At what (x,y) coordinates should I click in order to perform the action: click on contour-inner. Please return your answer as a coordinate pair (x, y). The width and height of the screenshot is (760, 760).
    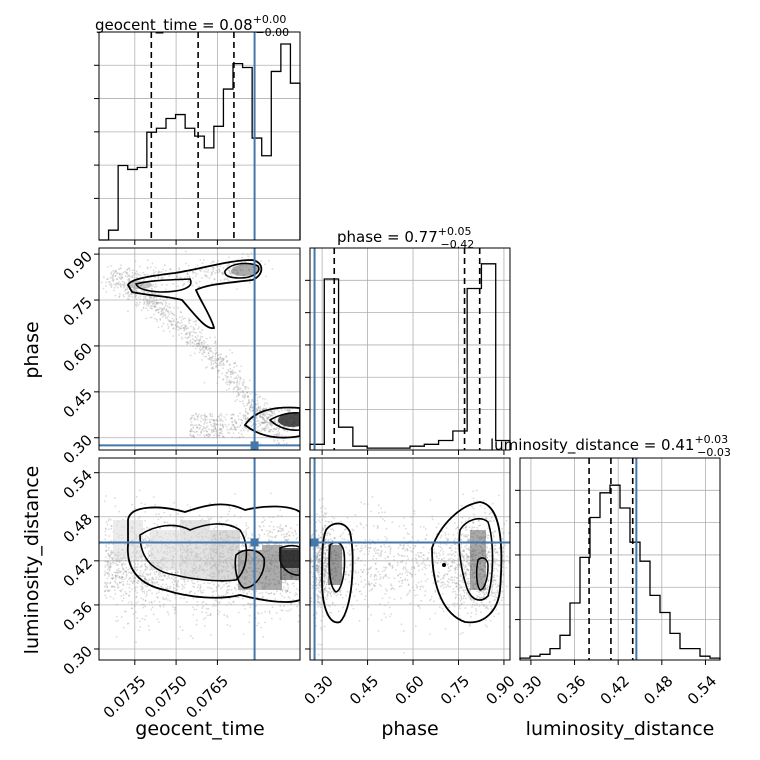
    Looking at the image, I should click on (284, 421).